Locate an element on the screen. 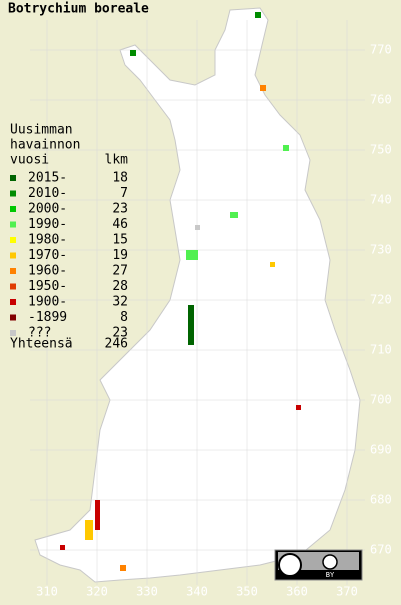  legend-total-label: Yhteensä is located at coordinates (41, 344).